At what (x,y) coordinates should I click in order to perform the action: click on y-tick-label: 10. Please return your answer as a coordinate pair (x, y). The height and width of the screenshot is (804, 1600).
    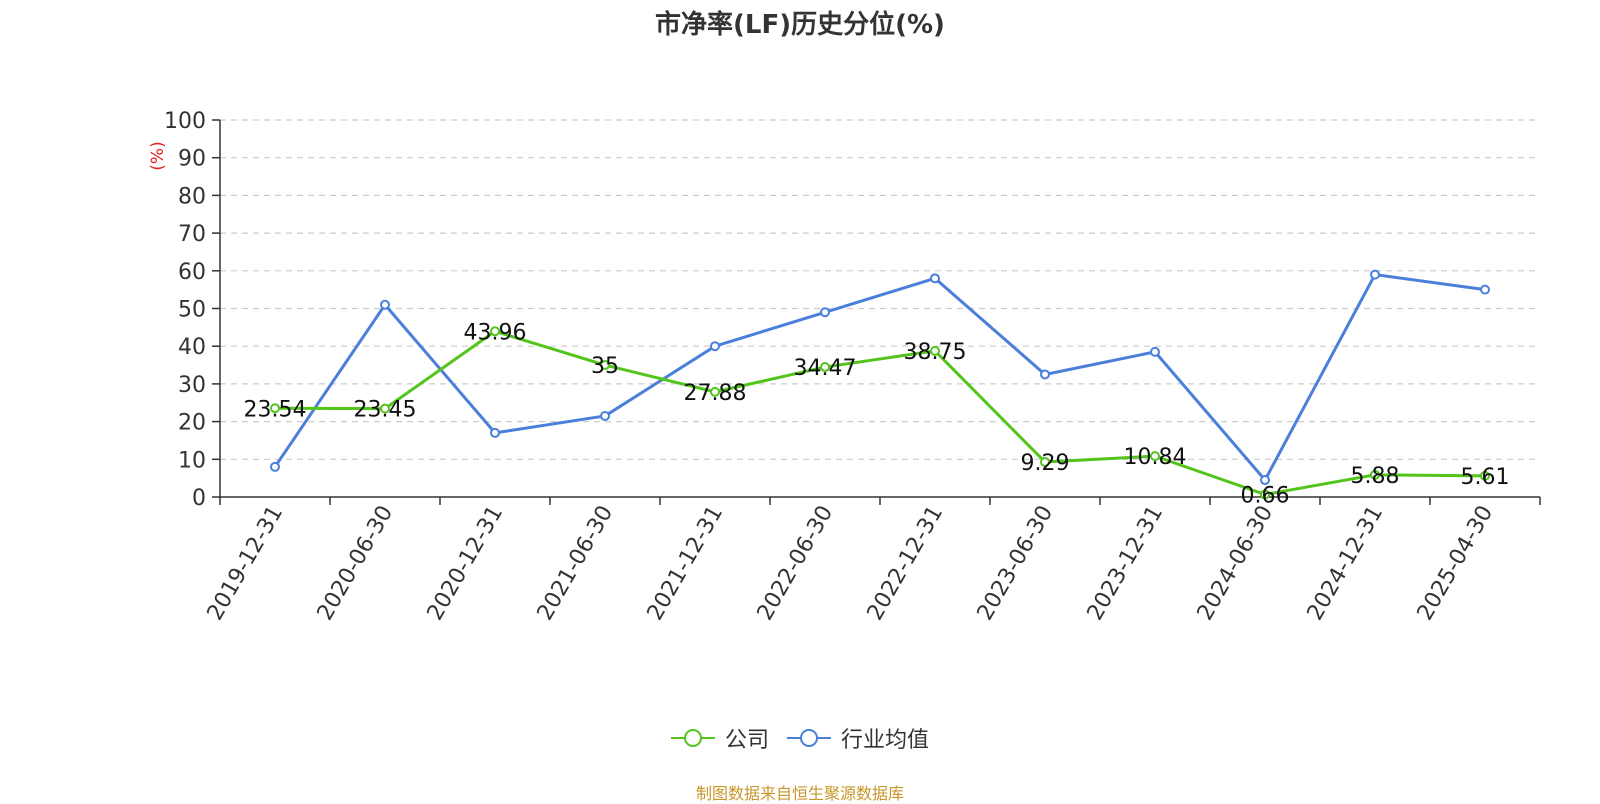
    Looking at the image, I should click on (192, 460).